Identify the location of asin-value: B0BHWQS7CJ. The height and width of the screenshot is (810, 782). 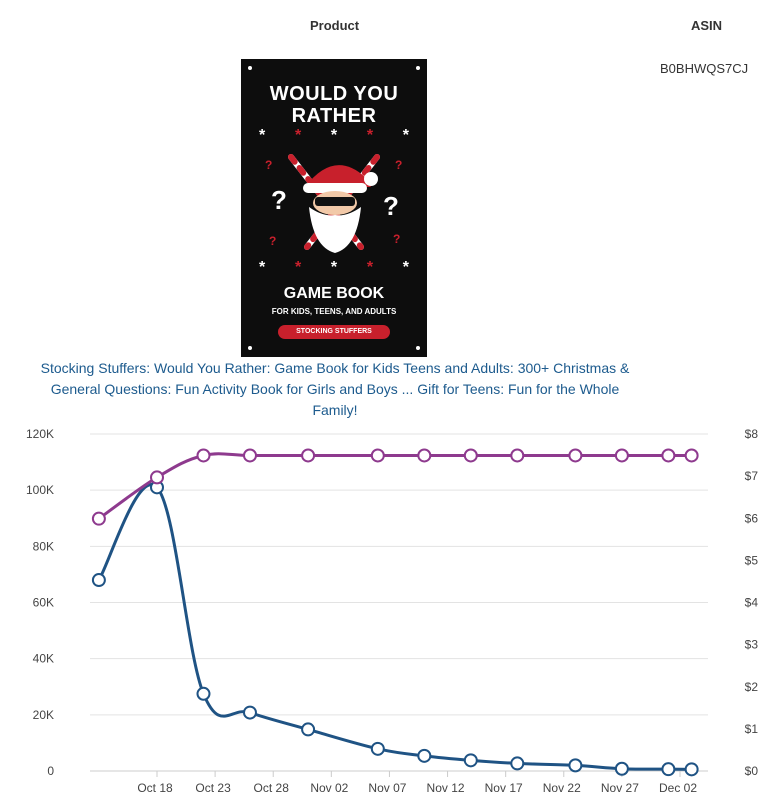
(704, 68).